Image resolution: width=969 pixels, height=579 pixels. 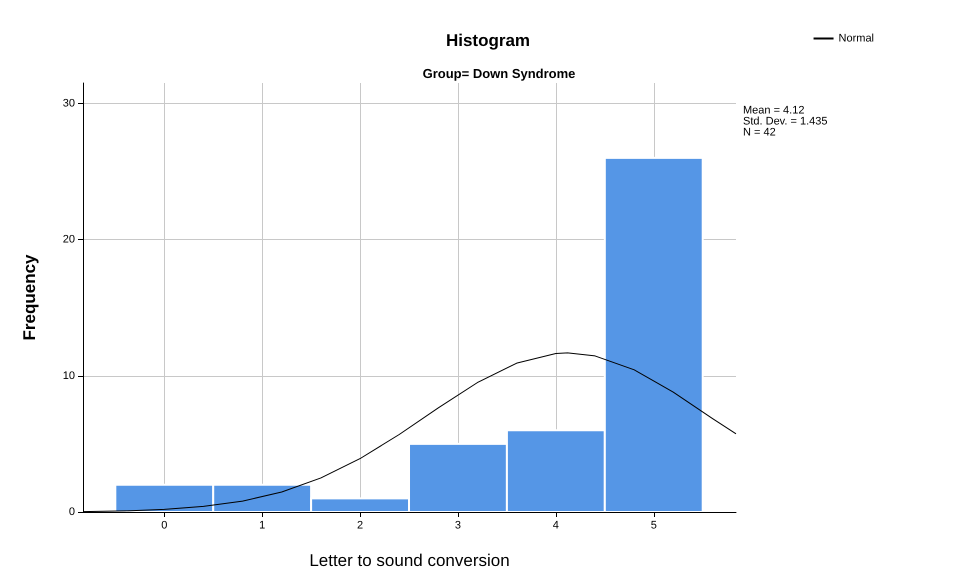 I want to click on y-tick-label: 30, so click(x=68, y=103).